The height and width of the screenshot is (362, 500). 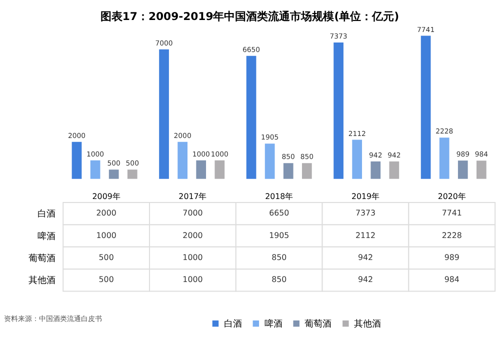 I want to click on data-label: 1905, so click(x=279, y=235).